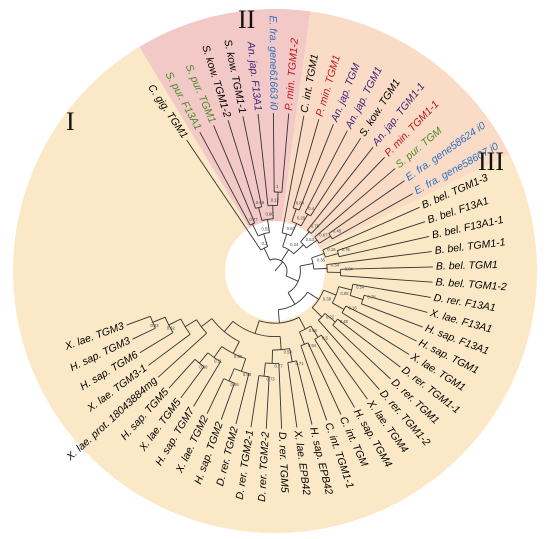 Image resolution: width=550 pixels, height=539 pixels. What do you see at coordinates (311, 208) in the screenshot?
I see `bootstrap-value: 0.4` at bounding box center [311, 208].